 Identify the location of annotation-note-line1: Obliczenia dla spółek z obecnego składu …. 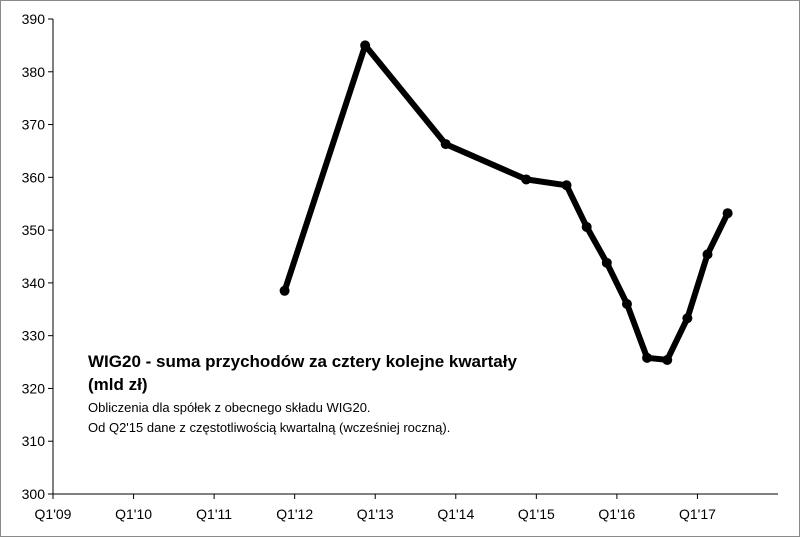
(229, 407).